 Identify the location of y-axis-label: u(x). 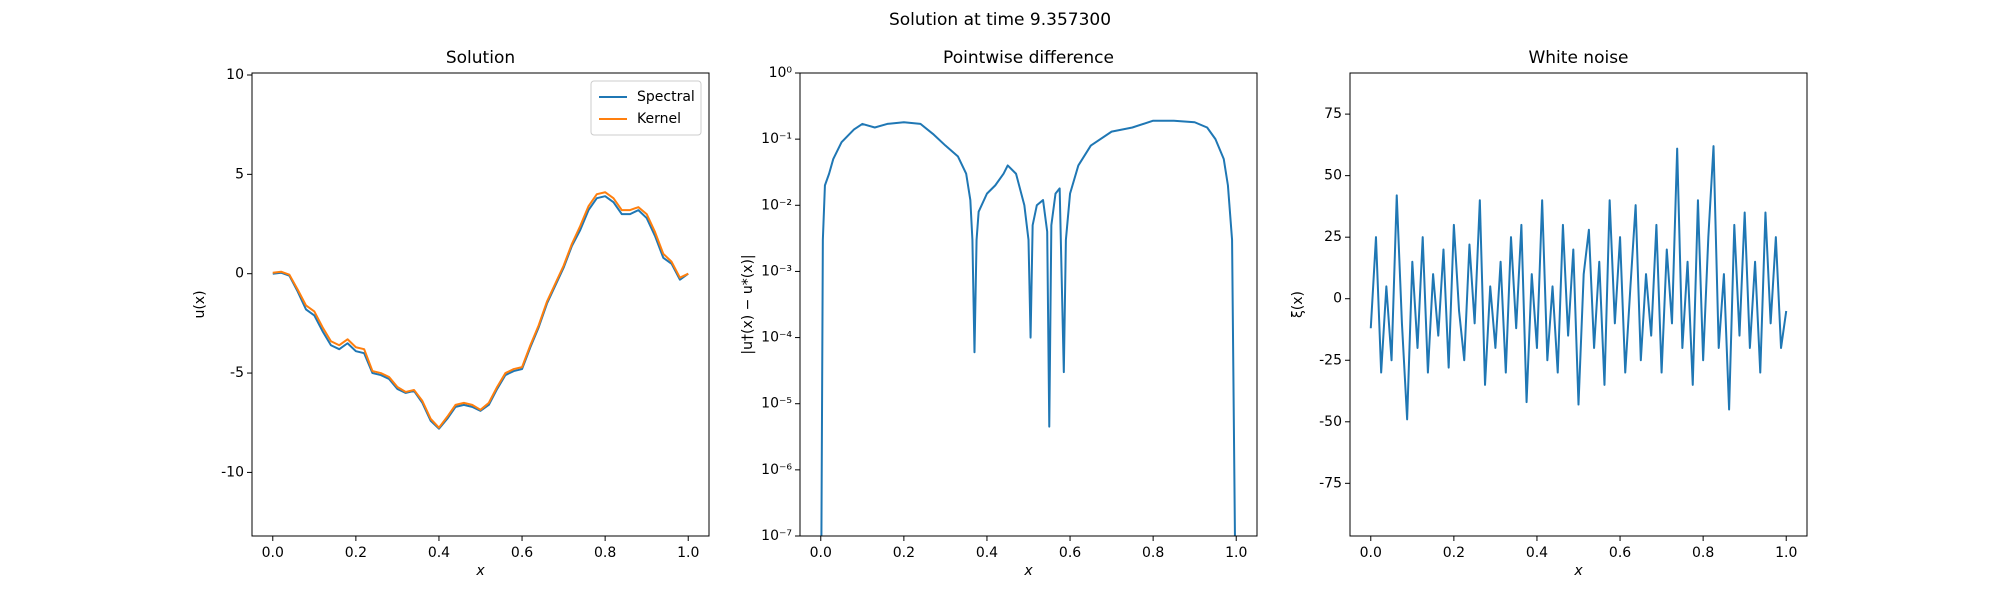
(200, 304).